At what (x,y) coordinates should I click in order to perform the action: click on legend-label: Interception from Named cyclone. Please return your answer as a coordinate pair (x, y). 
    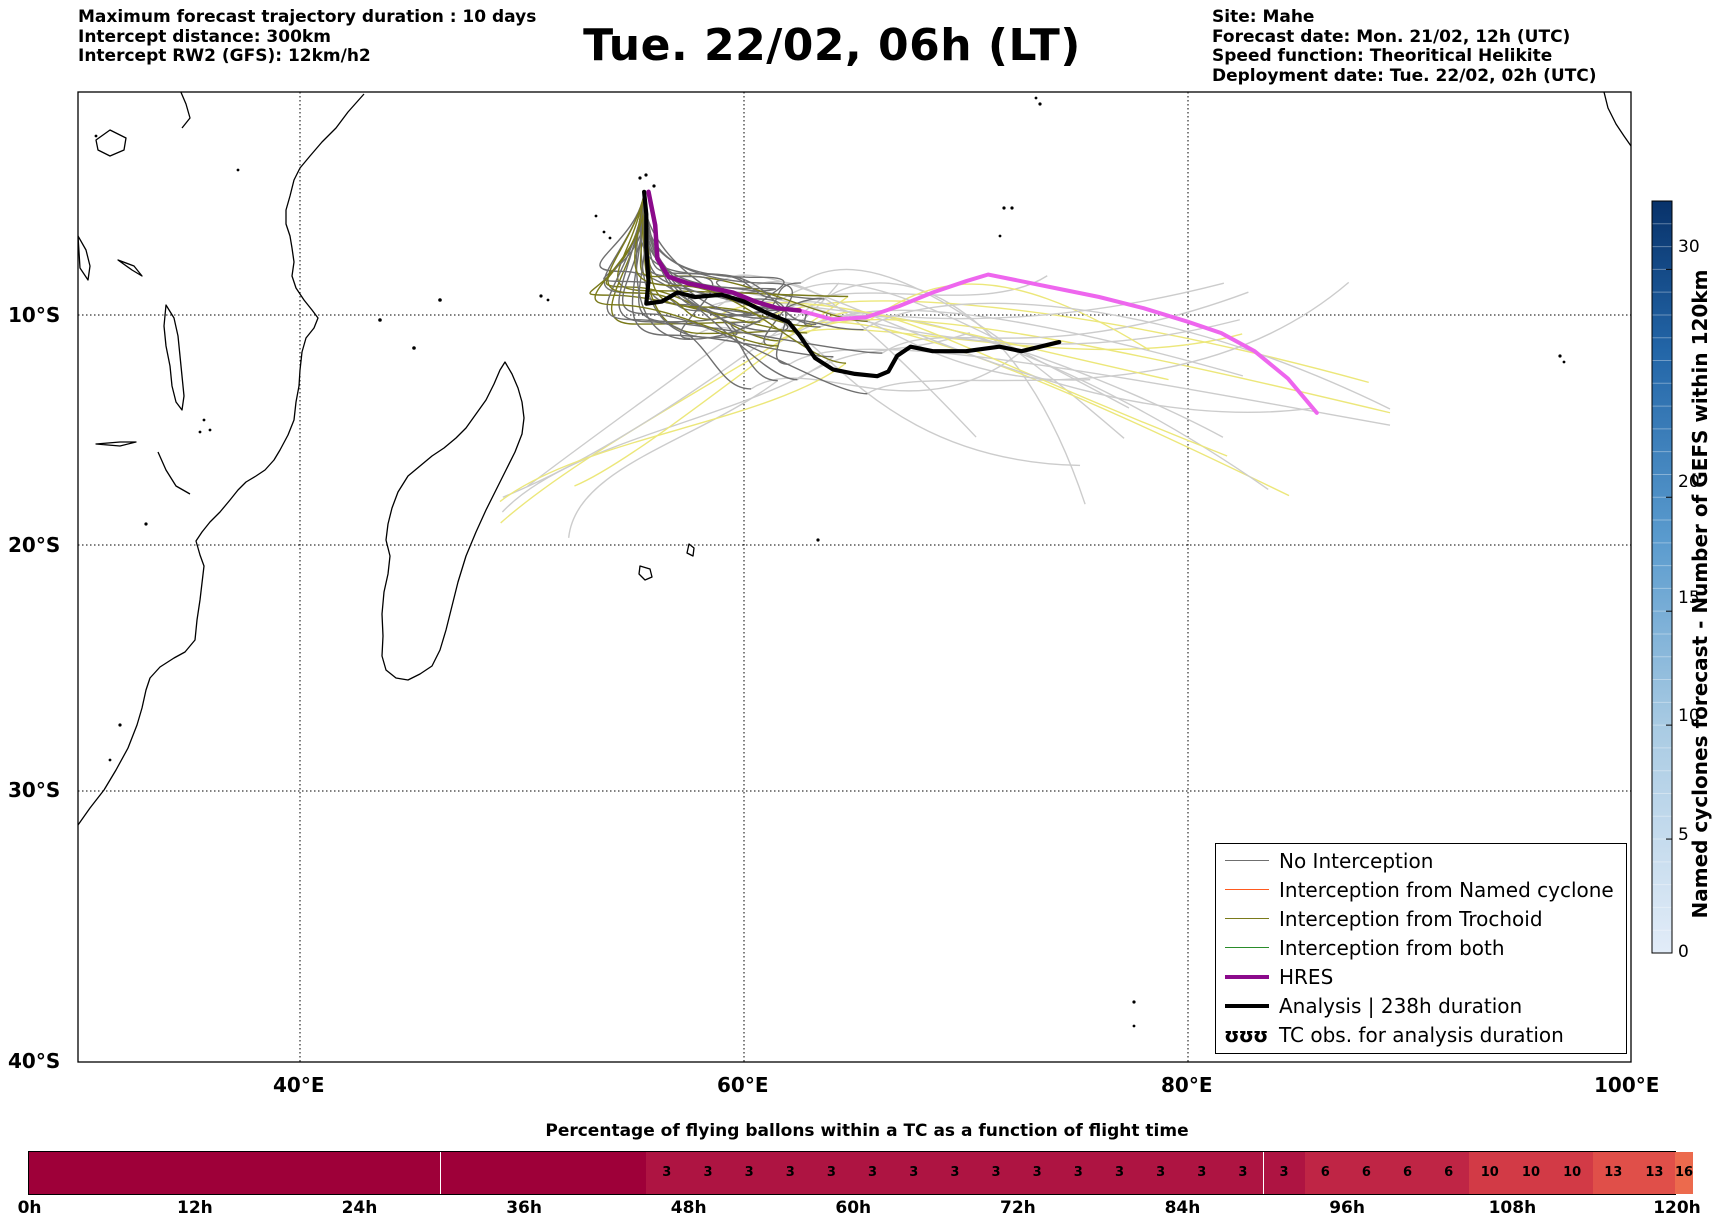
    Looking at the image, I should click on (1446, 890).